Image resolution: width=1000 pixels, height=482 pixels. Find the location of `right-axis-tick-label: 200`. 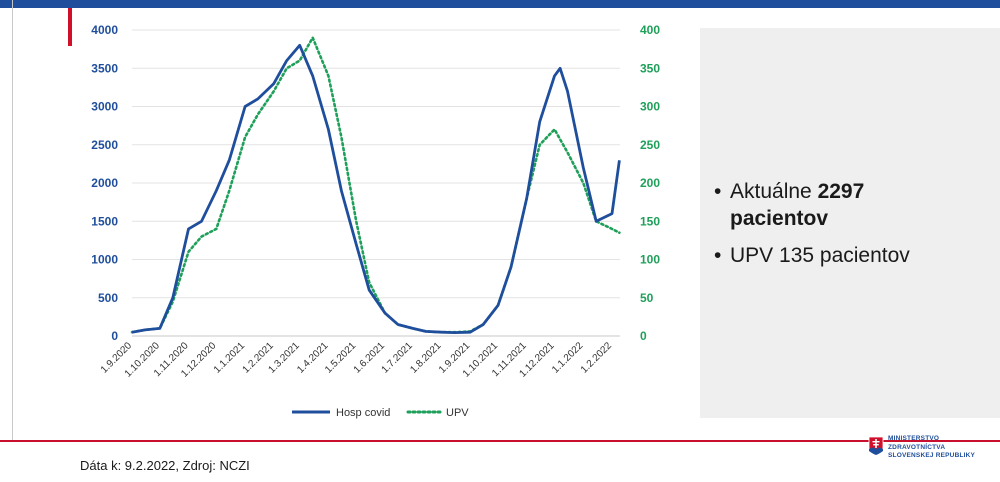

right-axis-tick-label: 200 is located at coordinates (650, 183).